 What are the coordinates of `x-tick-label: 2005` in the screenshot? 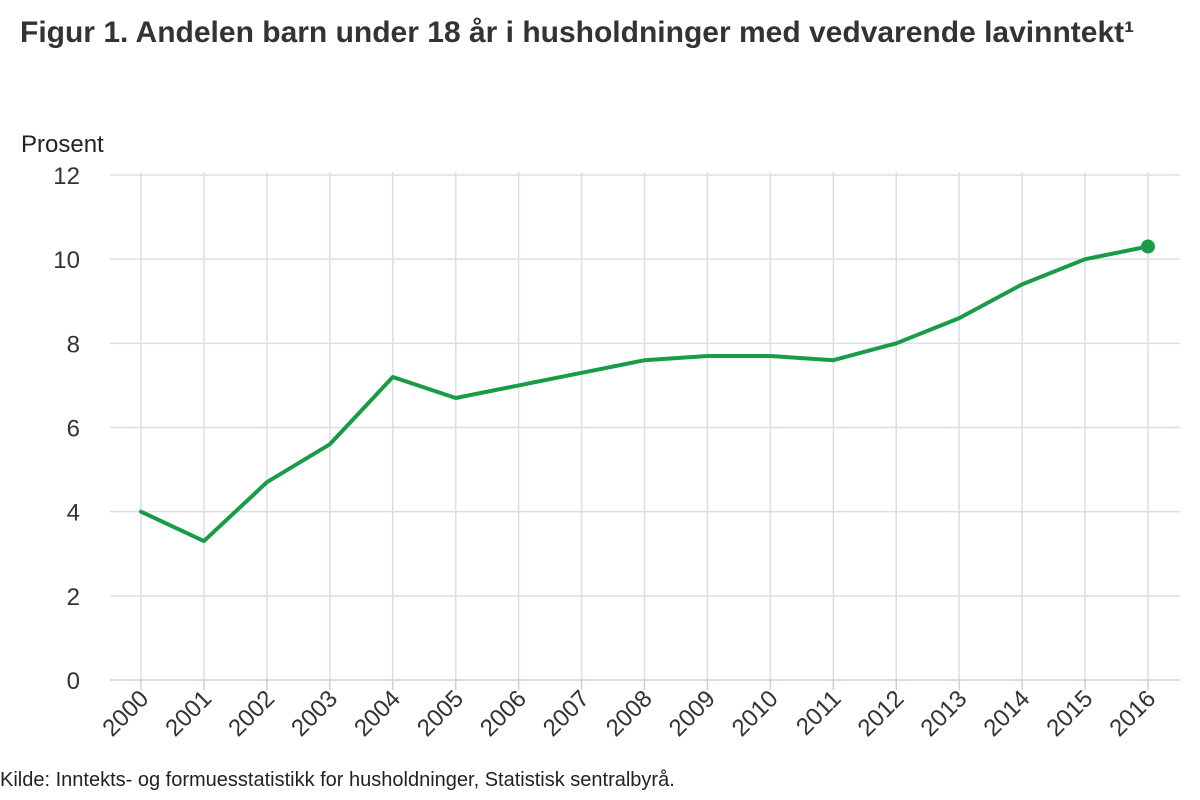 It's located at (440, 713).